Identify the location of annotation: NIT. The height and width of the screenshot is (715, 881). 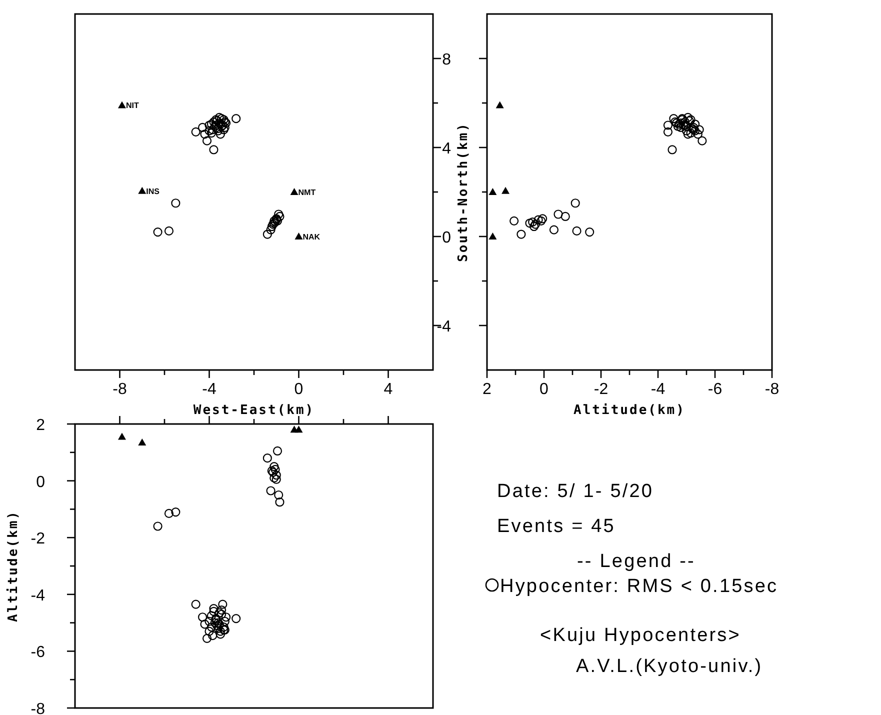
(132, 105).